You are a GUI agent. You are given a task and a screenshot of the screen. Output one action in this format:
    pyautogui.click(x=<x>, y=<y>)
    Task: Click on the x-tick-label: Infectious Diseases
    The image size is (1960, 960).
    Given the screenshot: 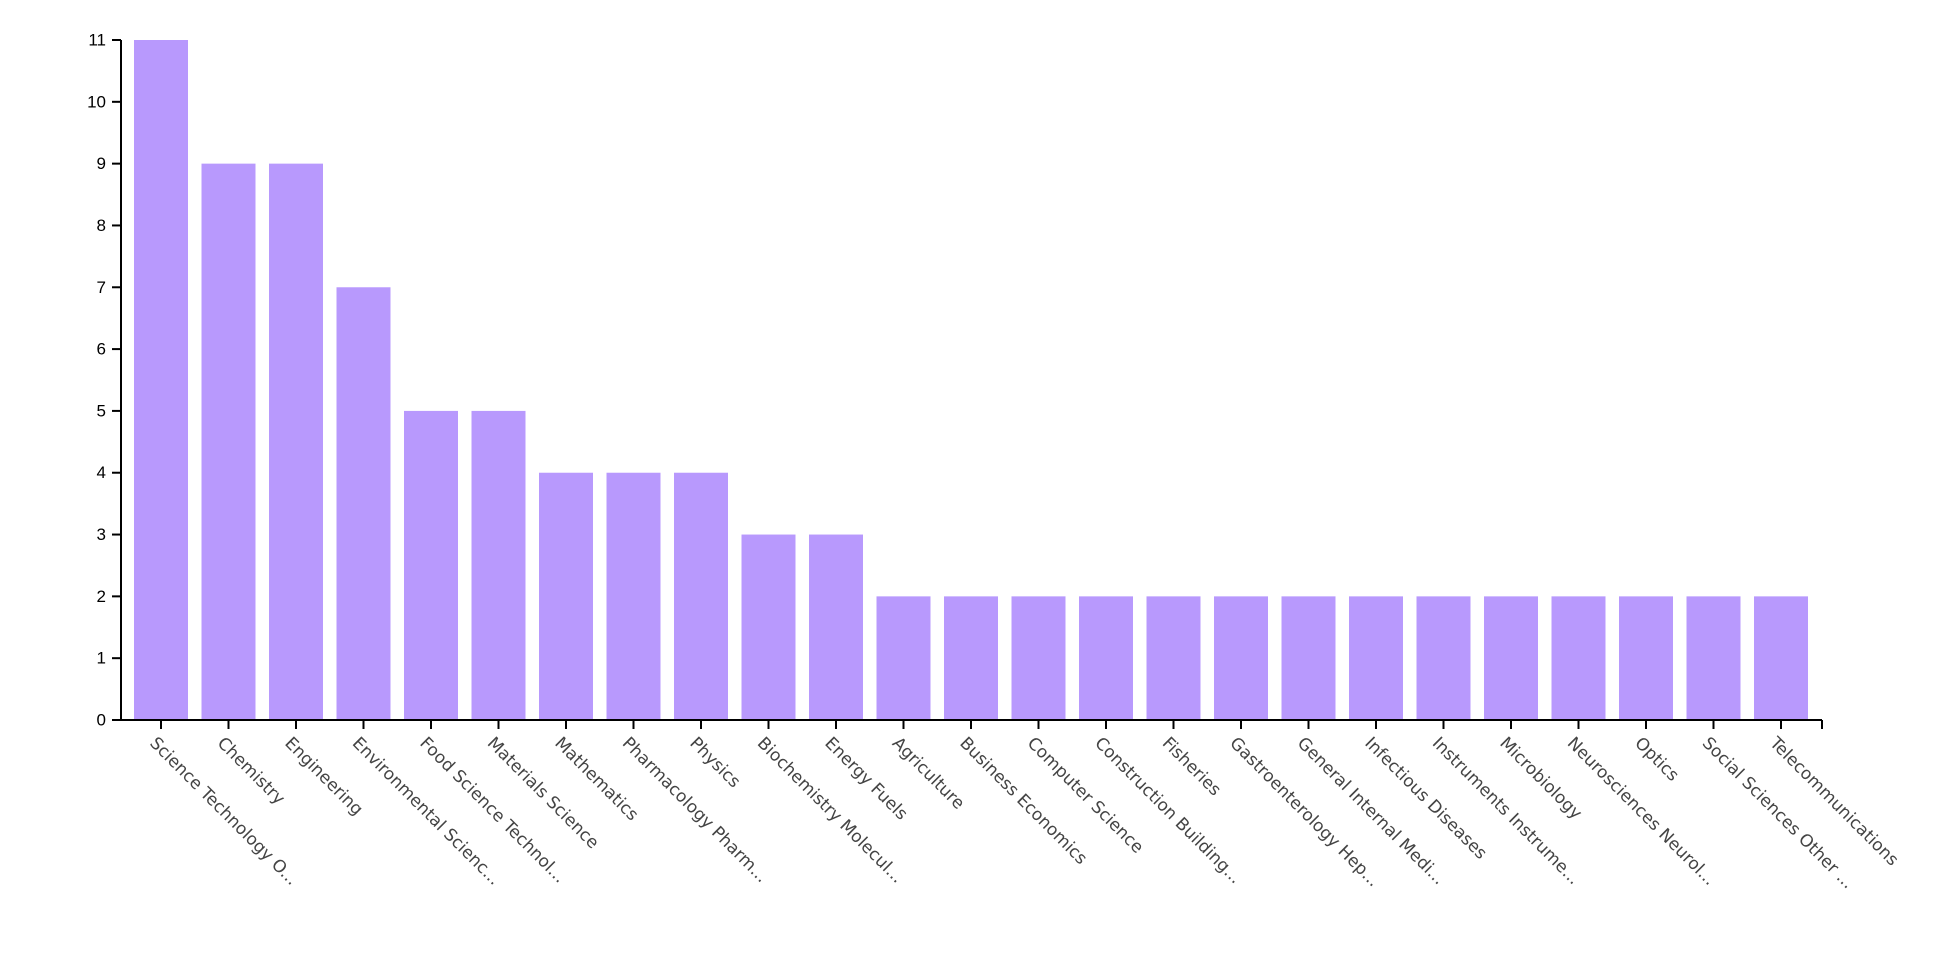 What is the action you would take?
    pyautogui.click(x=1425, y=798)
    